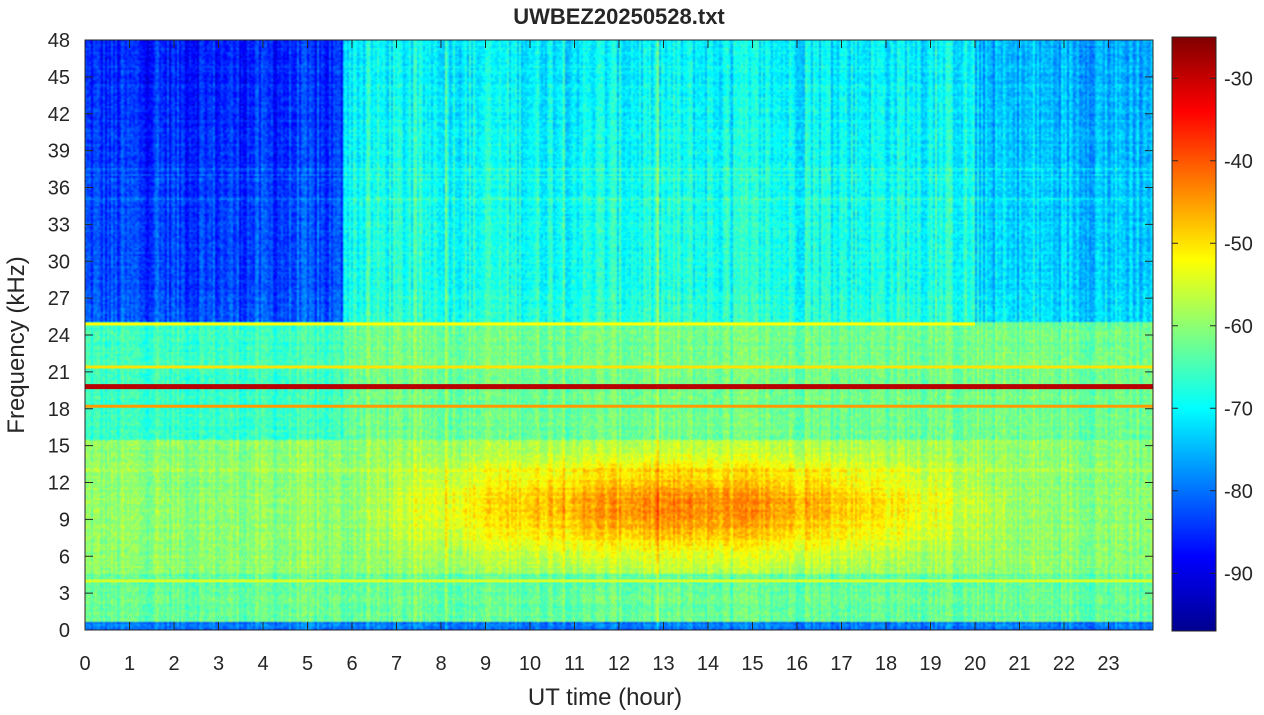  I want to click on x-tick-label: 17, so click(841, 664).